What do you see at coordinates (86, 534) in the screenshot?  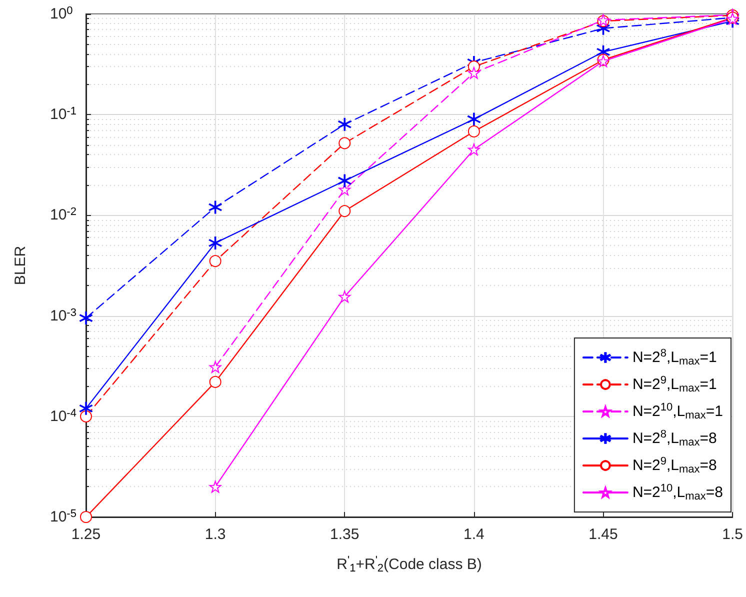 I see `x-tick-label: 1.25` at bounding box center [86, 534].